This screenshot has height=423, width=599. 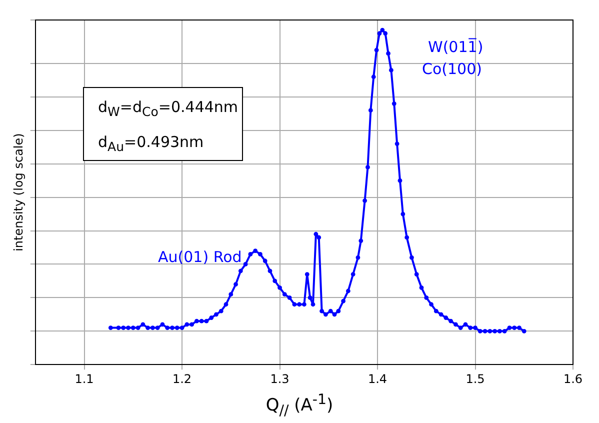 What do you see at coordinates (84, 379) in the screenshot?
I see `x-tick-label: 1.1` at bounding box center [84, 379].